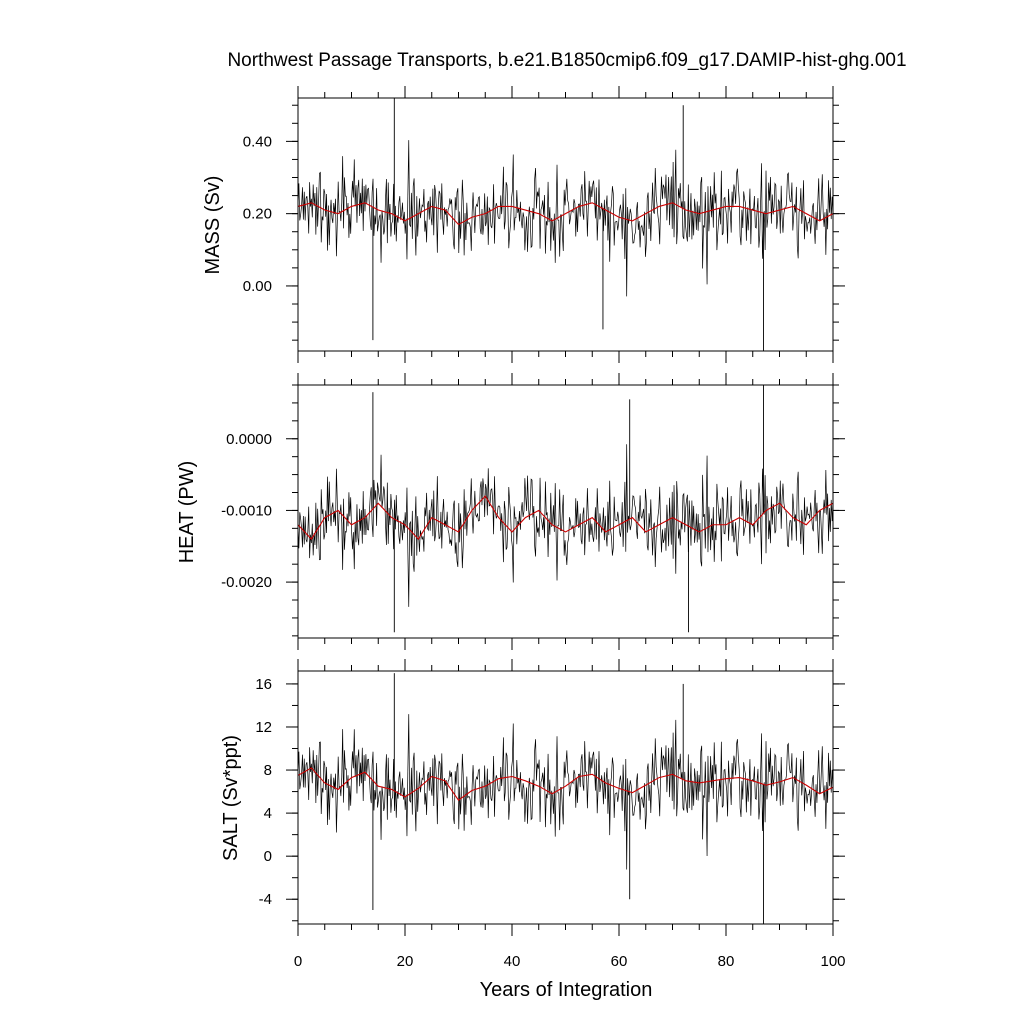 The height and width of the screenshot is (1024, 1024). I want to click on xtick-label: 60, so click(619, 961).